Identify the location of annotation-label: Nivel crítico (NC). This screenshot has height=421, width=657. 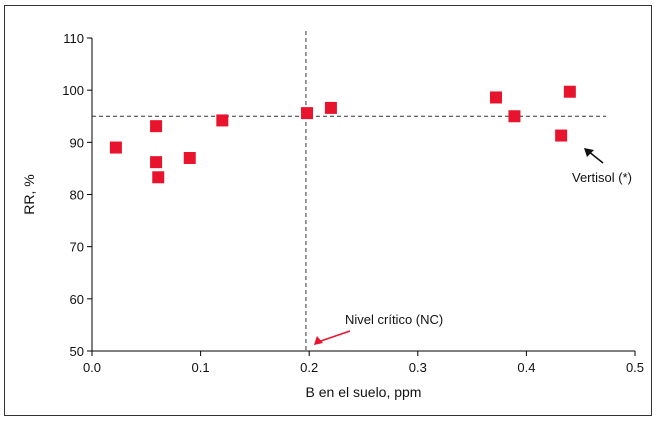
(394, 319).